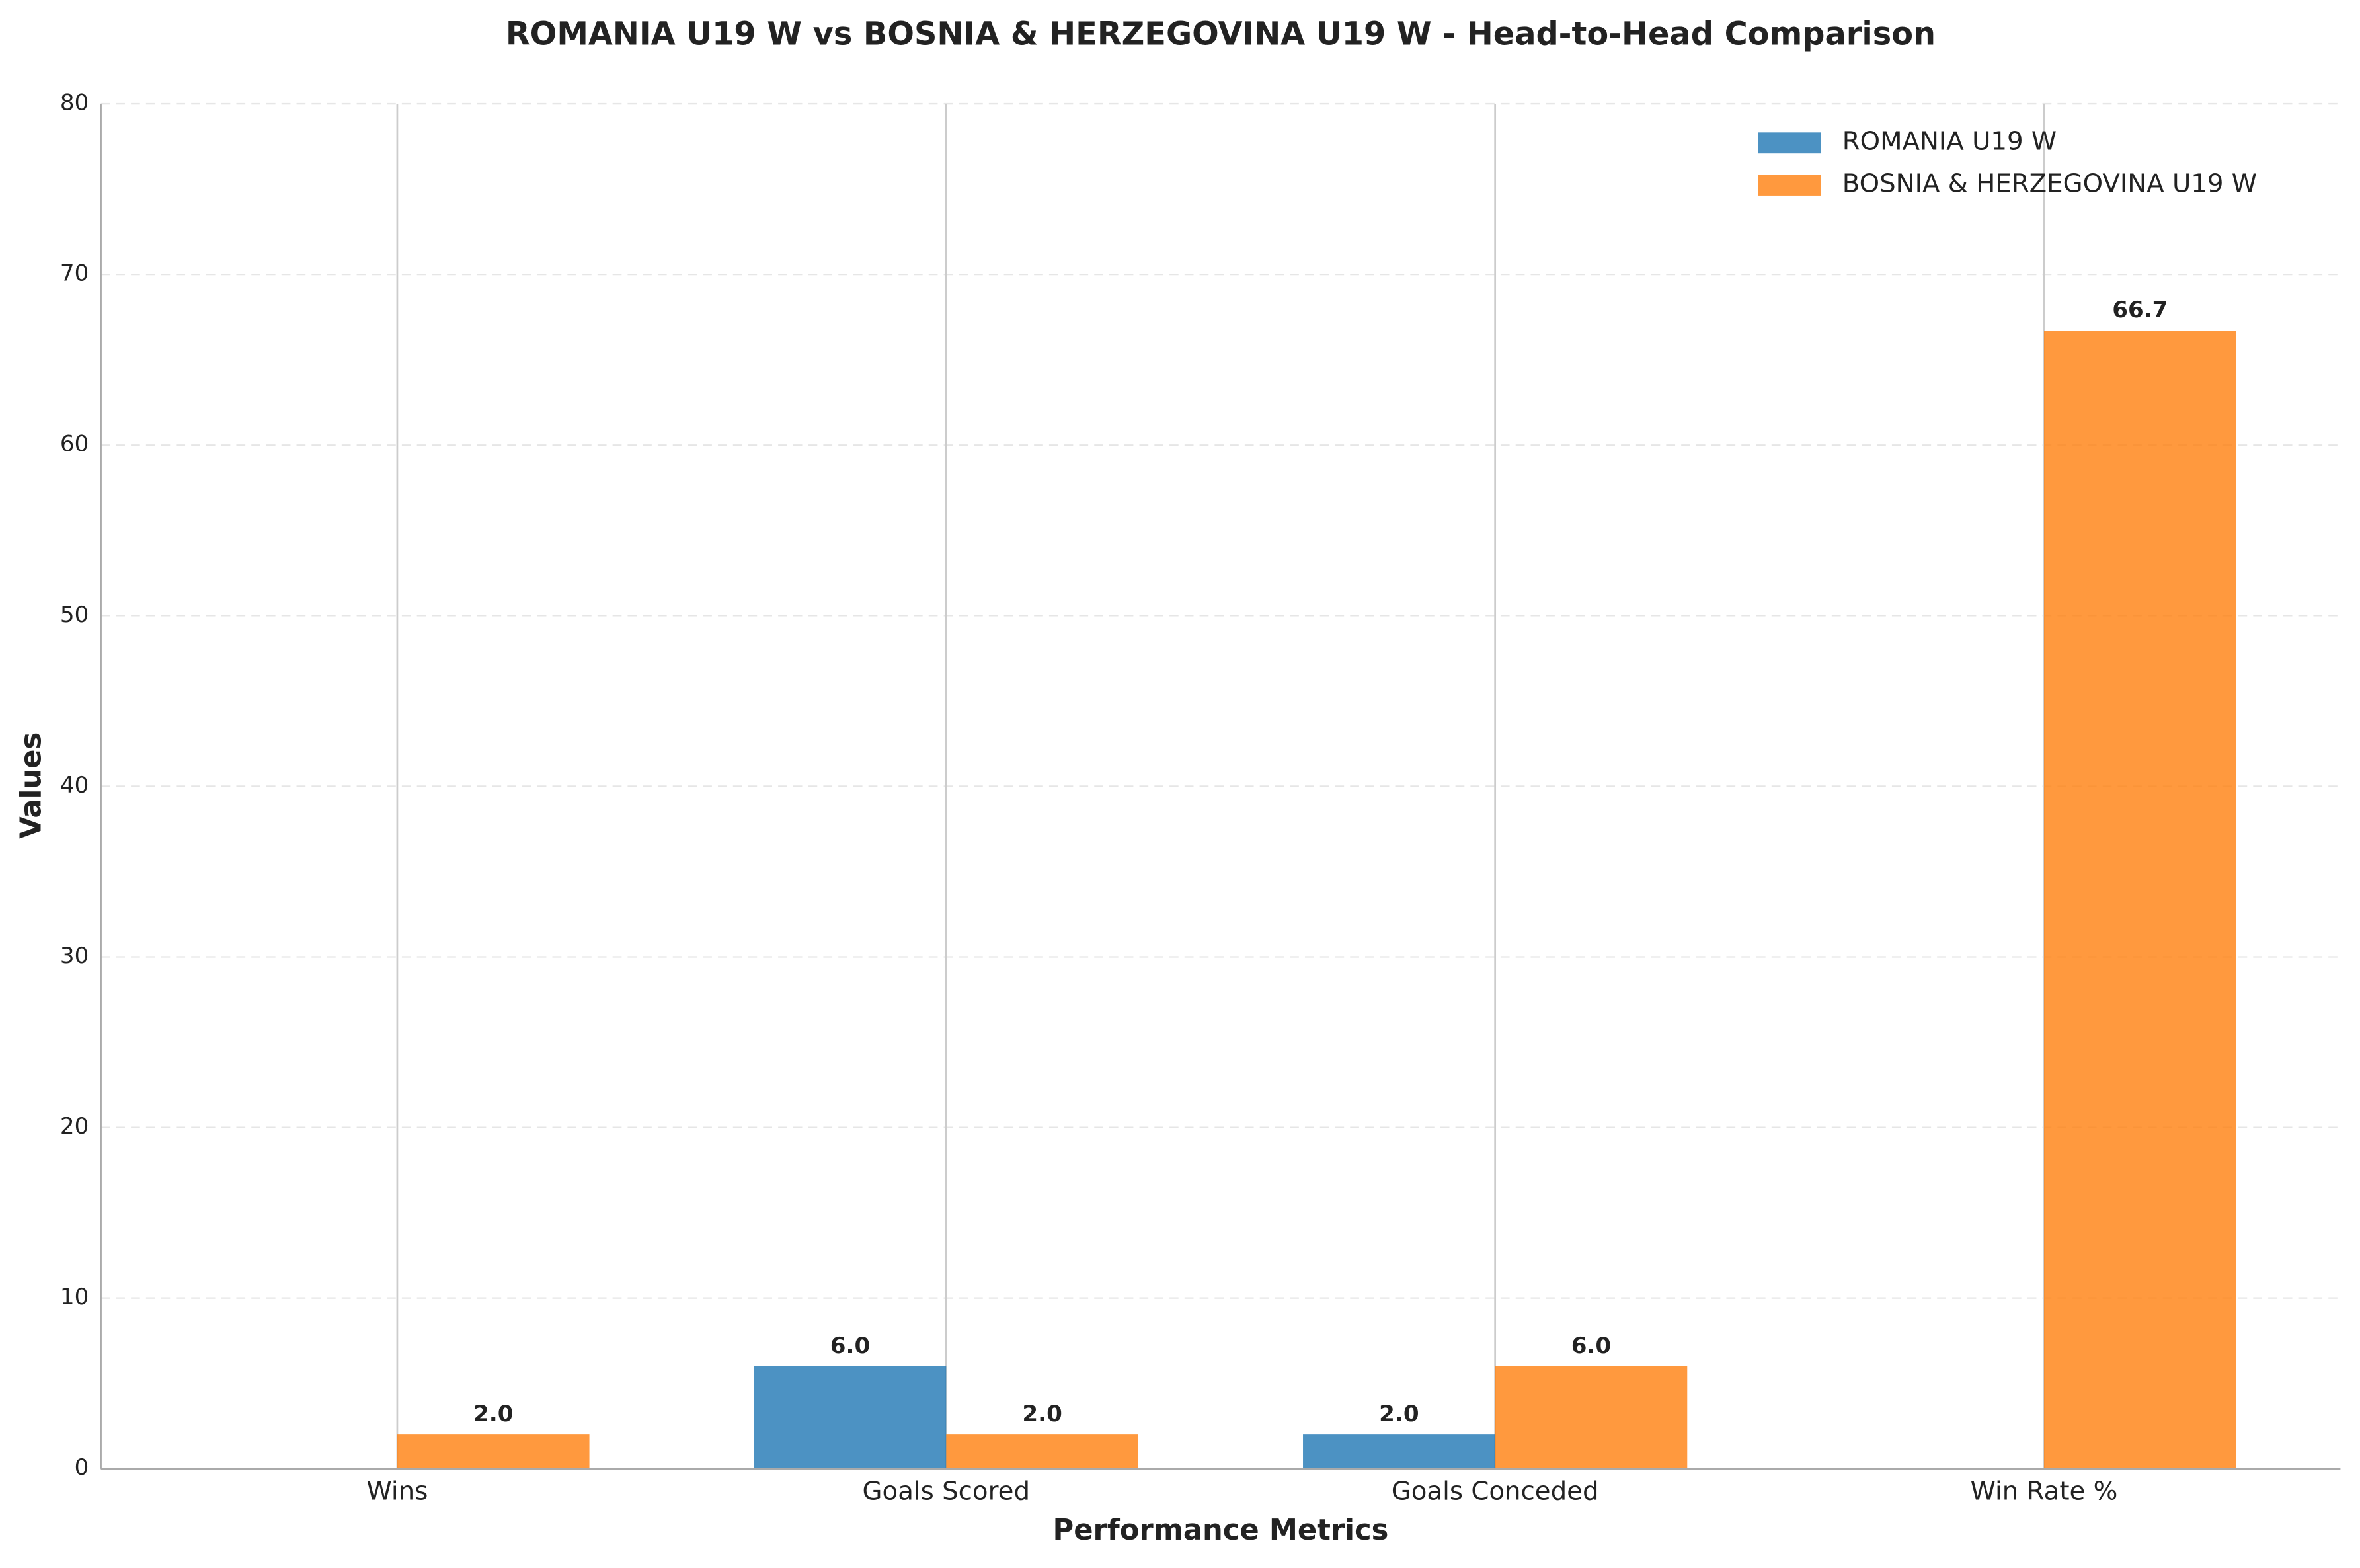  I want to click on x-axis-label: Performance Metrics, so click(1221, 1530).